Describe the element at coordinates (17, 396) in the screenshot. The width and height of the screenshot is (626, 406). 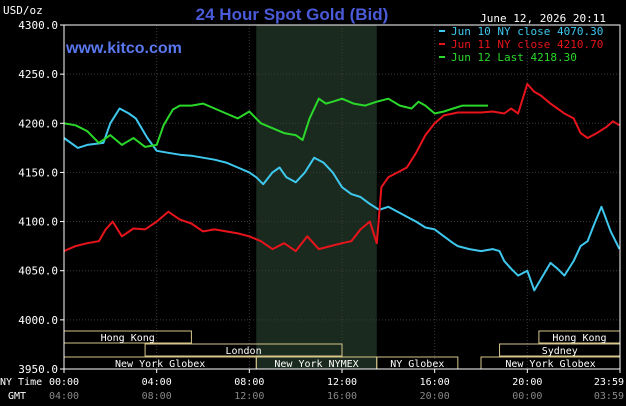
I see `gmt-label: GMT` at that location.